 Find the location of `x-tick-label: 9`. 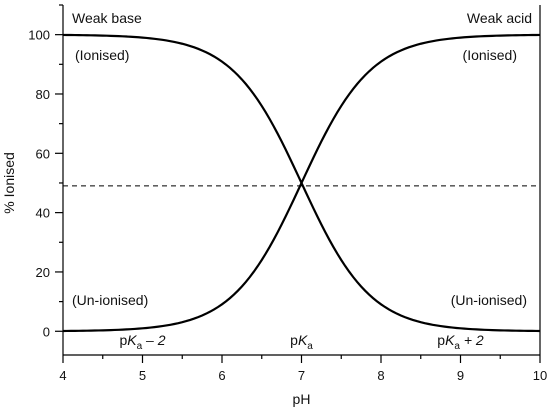

x-tick-label: 9 is located at coordinates (460, 375).